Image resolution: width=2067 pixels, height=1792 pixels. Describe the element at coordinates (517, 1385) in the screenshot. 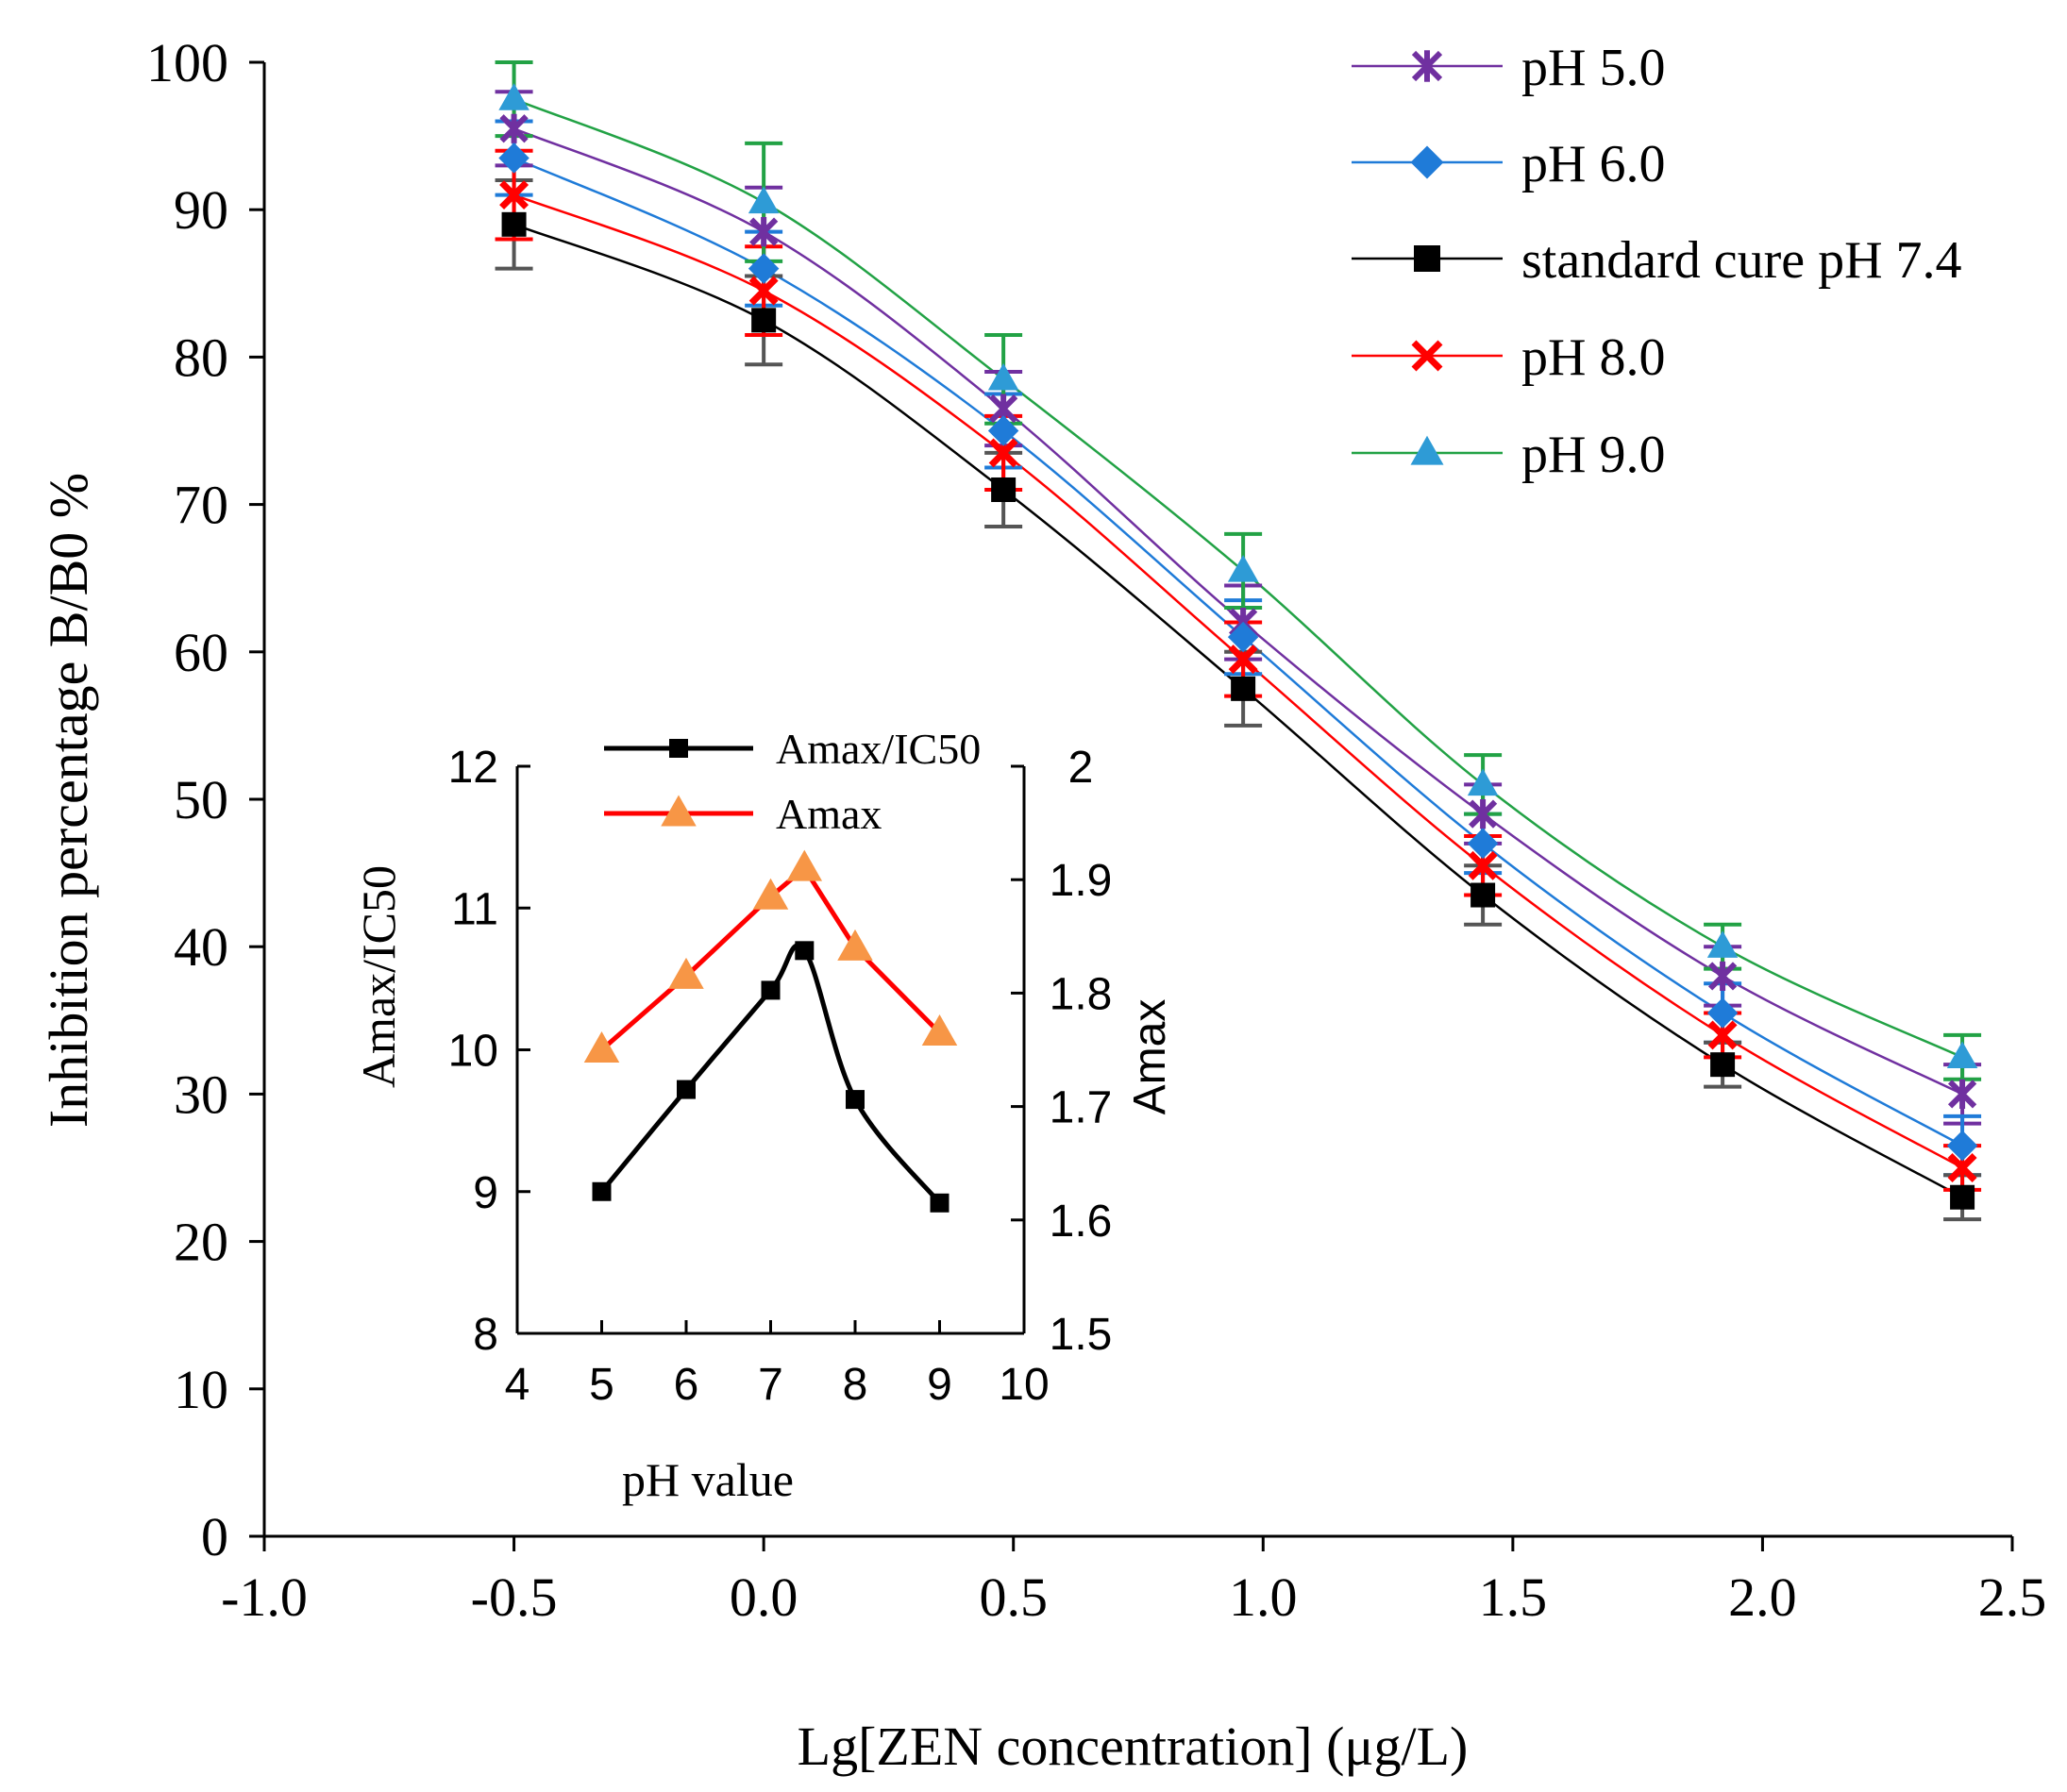

I see `inset-x-tick-label: 4` at that location.